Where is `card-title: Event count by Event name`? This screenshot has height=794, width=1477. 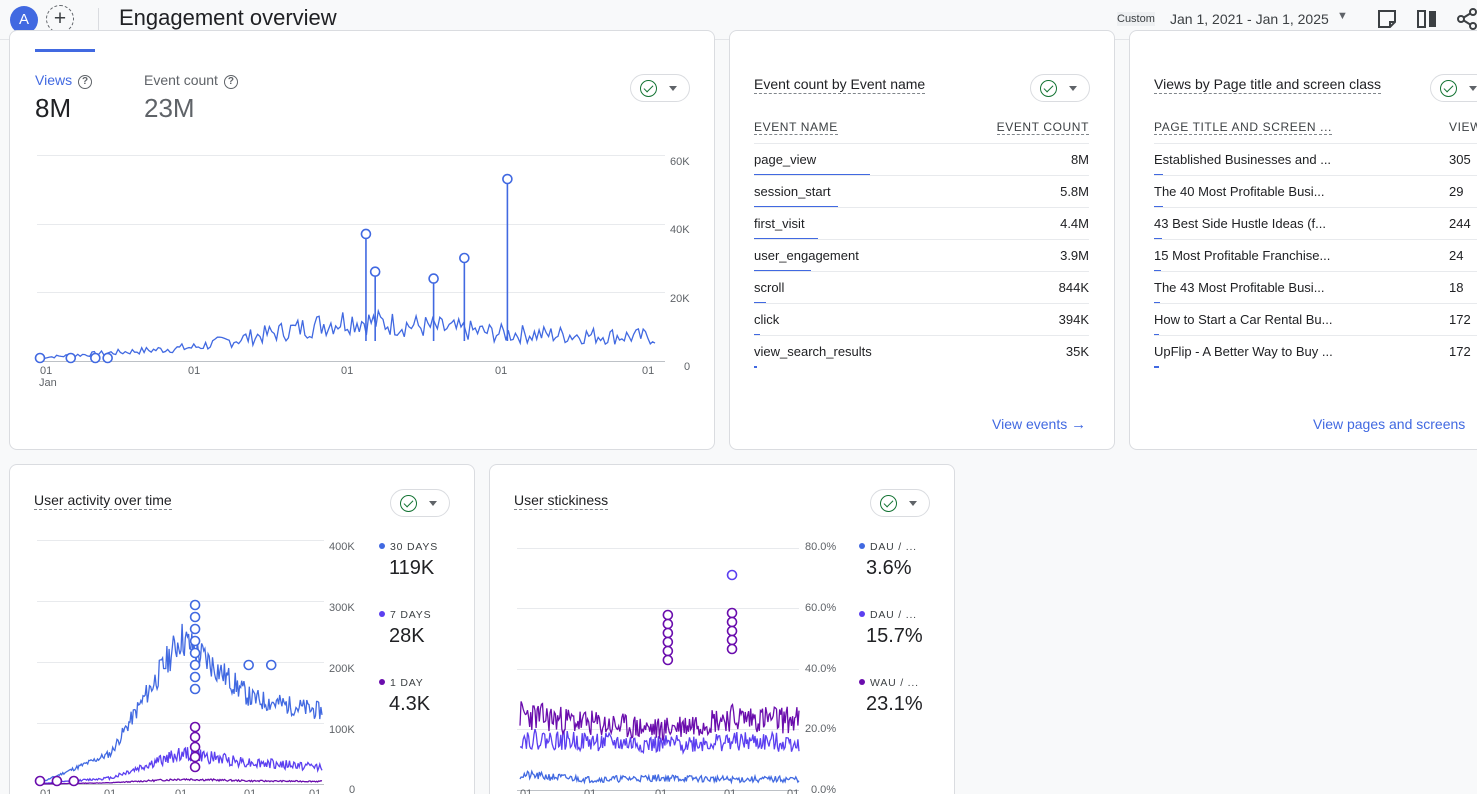 card-title: Event count by Event name is located at coordinates (840, 85).